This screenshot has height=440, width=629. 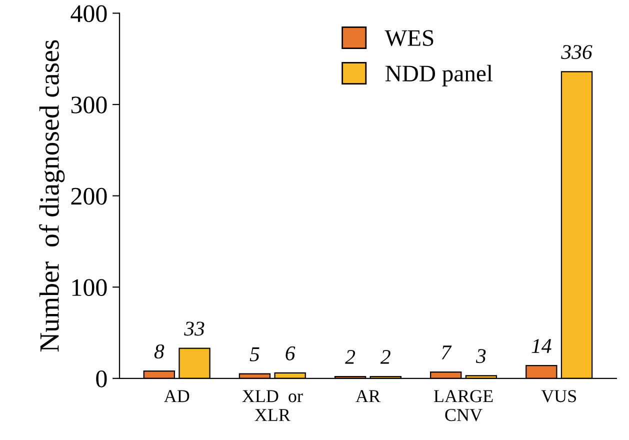 What do you see at coordinates (89, 196) in the screenshot?
I see `y-tick-label: 200` at bounding box center [89, 196].